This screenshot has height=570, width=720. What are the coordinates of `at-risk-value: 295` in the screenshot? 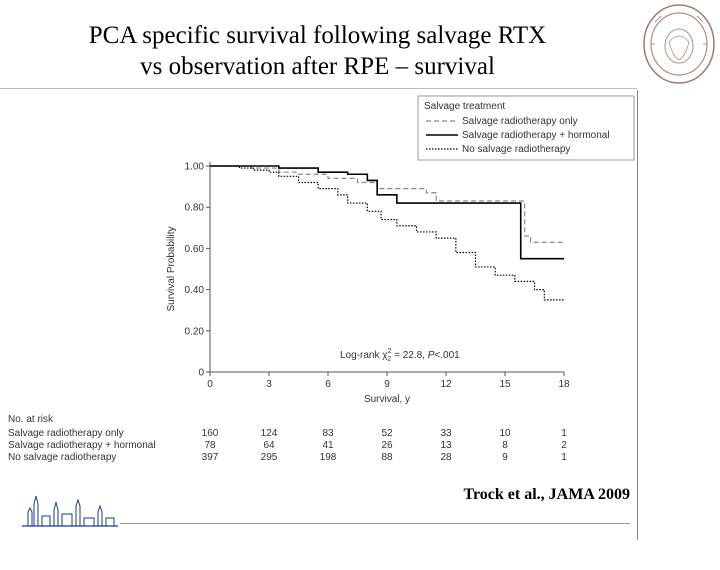 It's located at (269, 457).